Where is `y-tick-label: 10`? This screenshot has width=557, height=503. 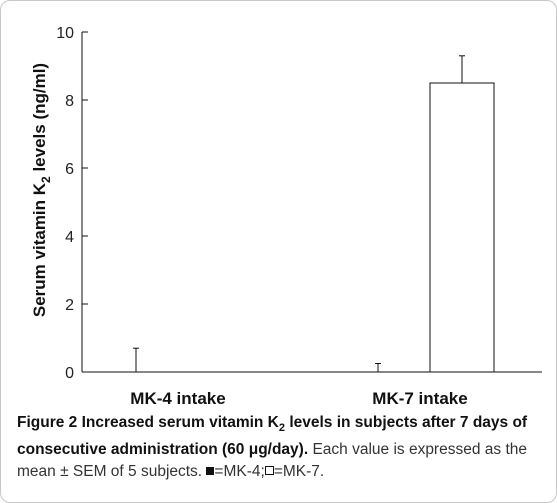
y-tick-label: 10 is located at coordinates (65, 33).